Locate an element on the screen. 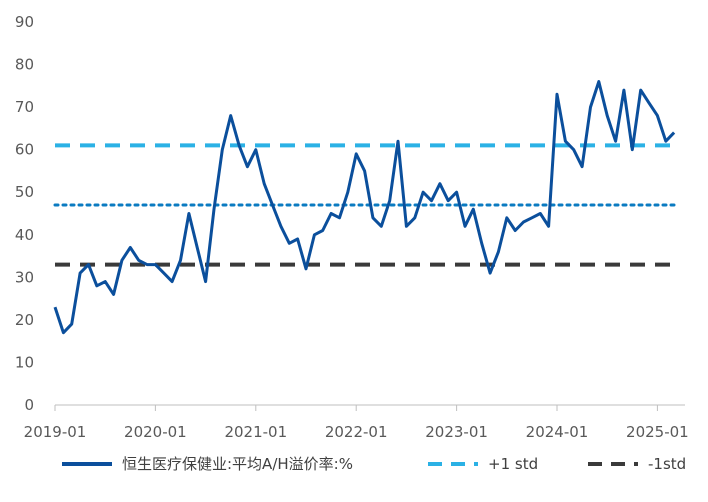 This screenshot has width=708, height=502. y-tick-label: 40 is located at coordinates (24, 235).